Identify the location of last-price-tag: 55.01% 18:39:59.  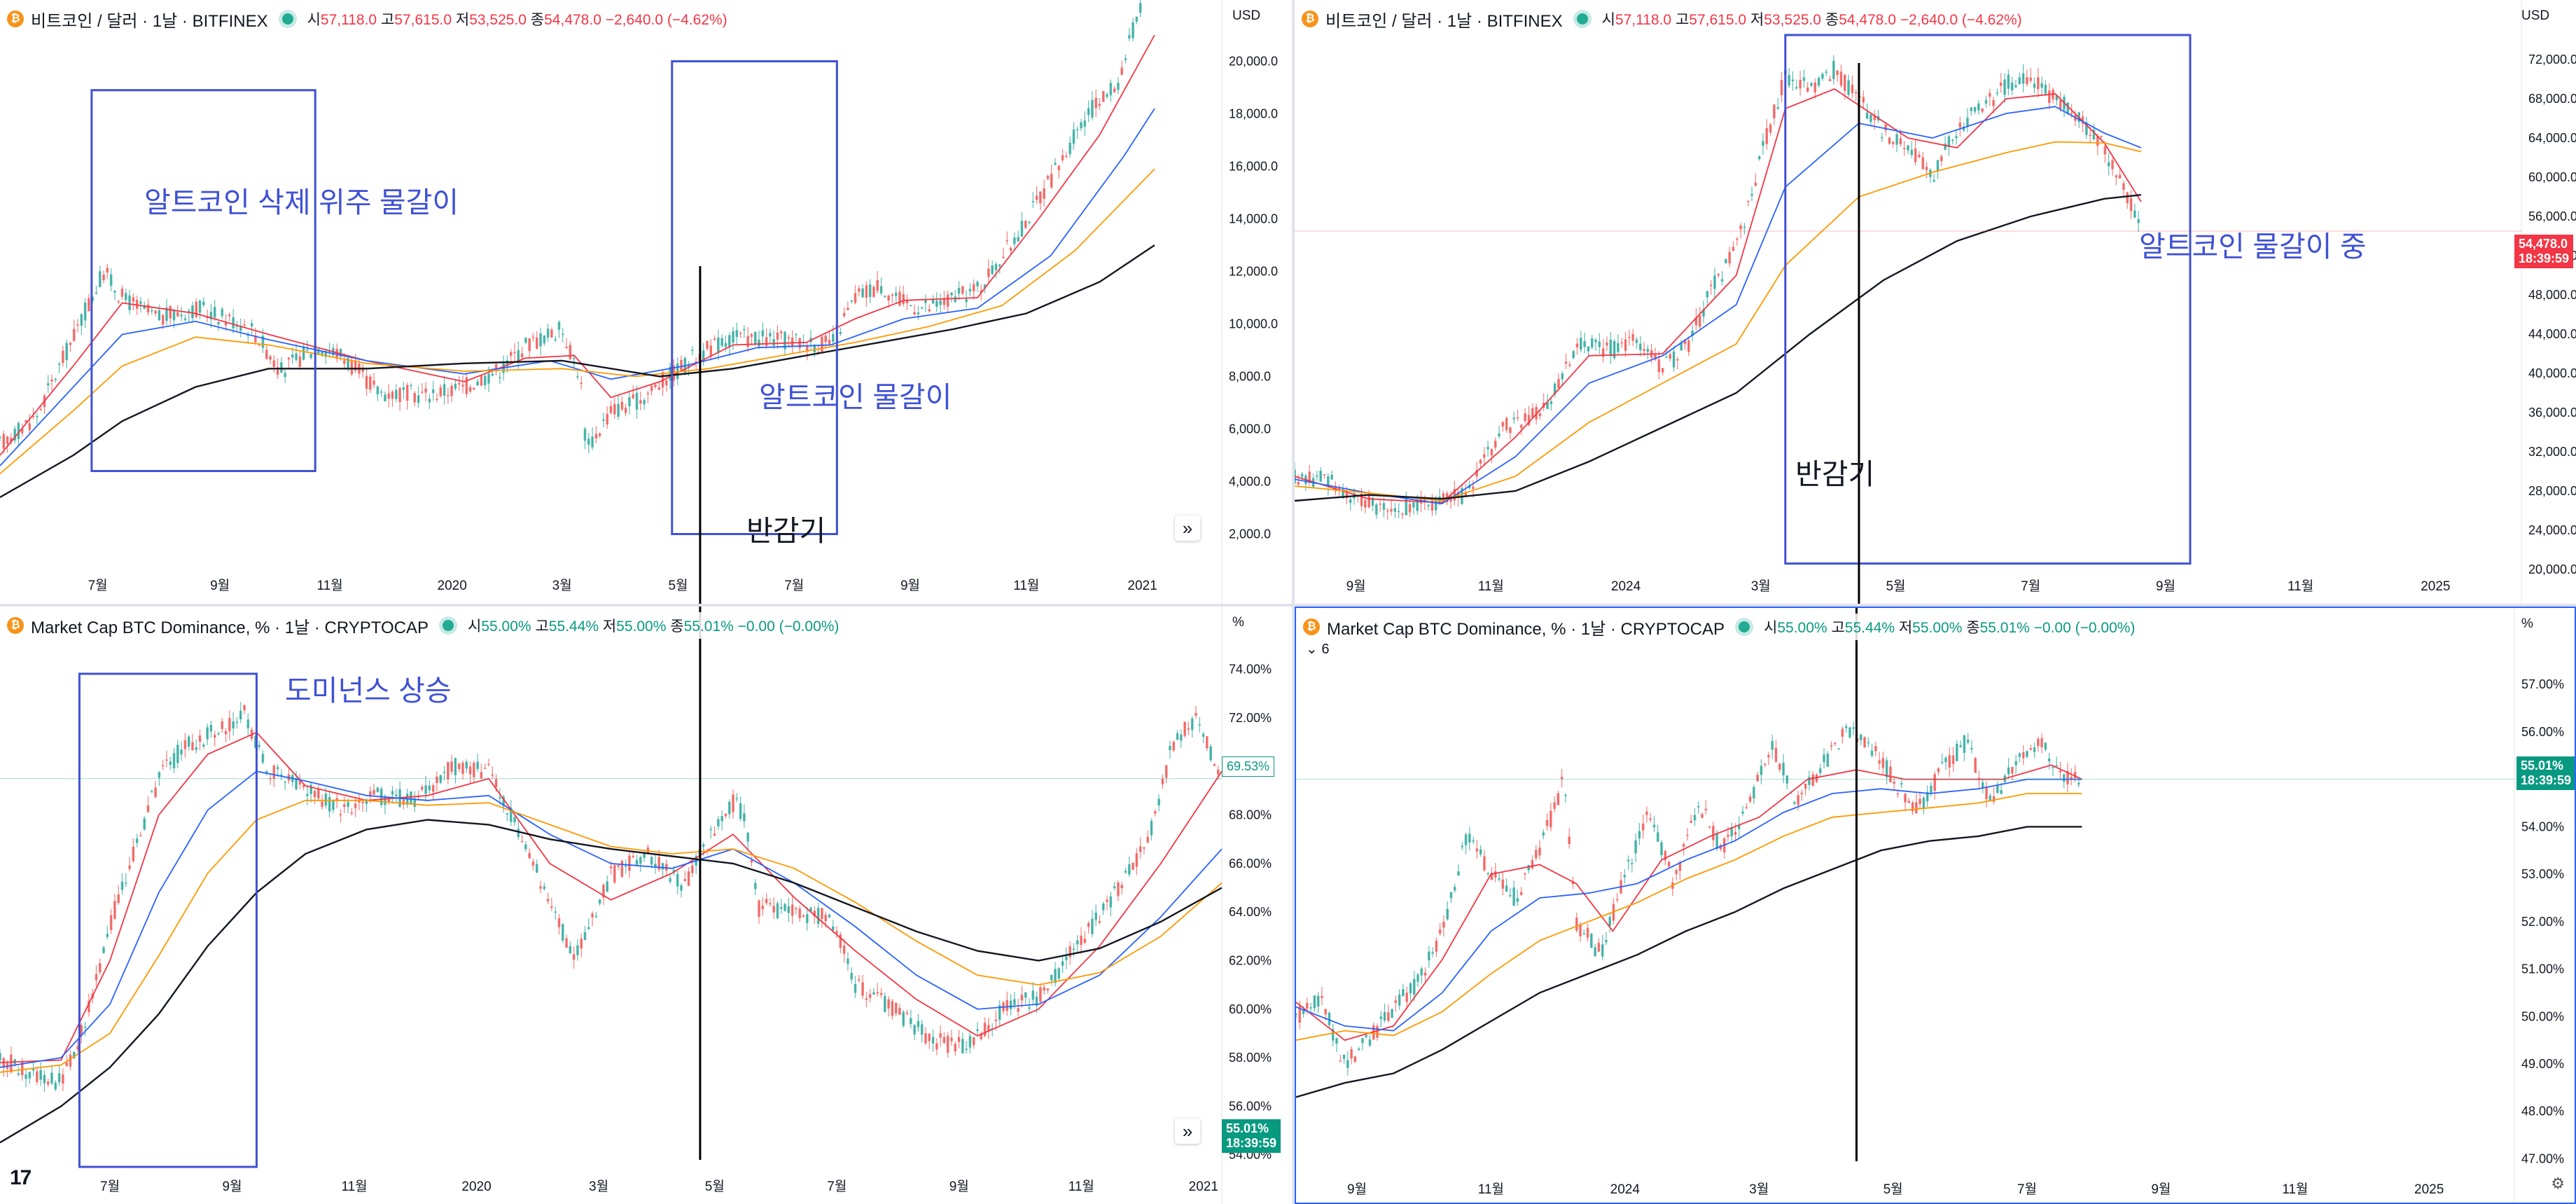
(2545, 773).